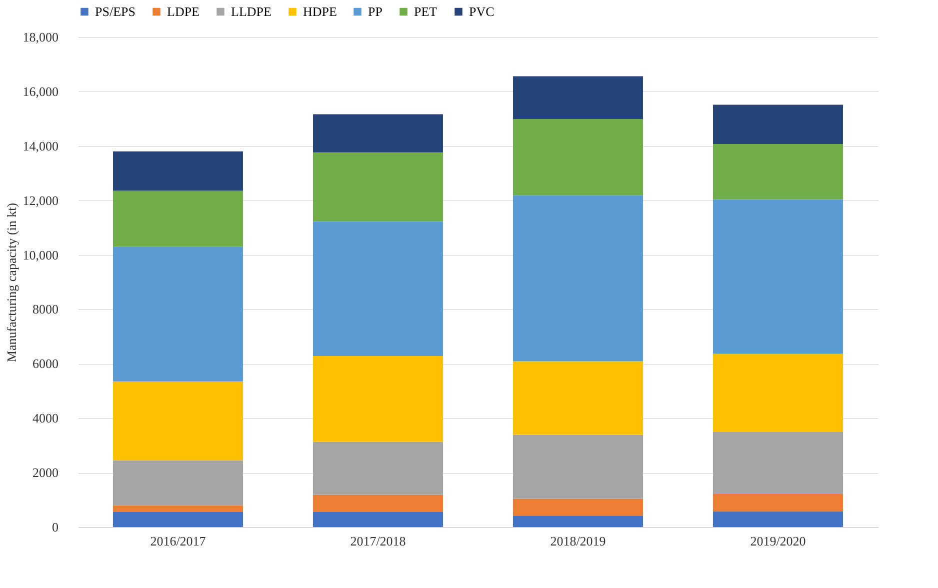 This screenshot has width=938, height=588. Describe the element at coordinates (578, 541) in the screenshot. I see `x-tick-label: 2018/2019` at that location.